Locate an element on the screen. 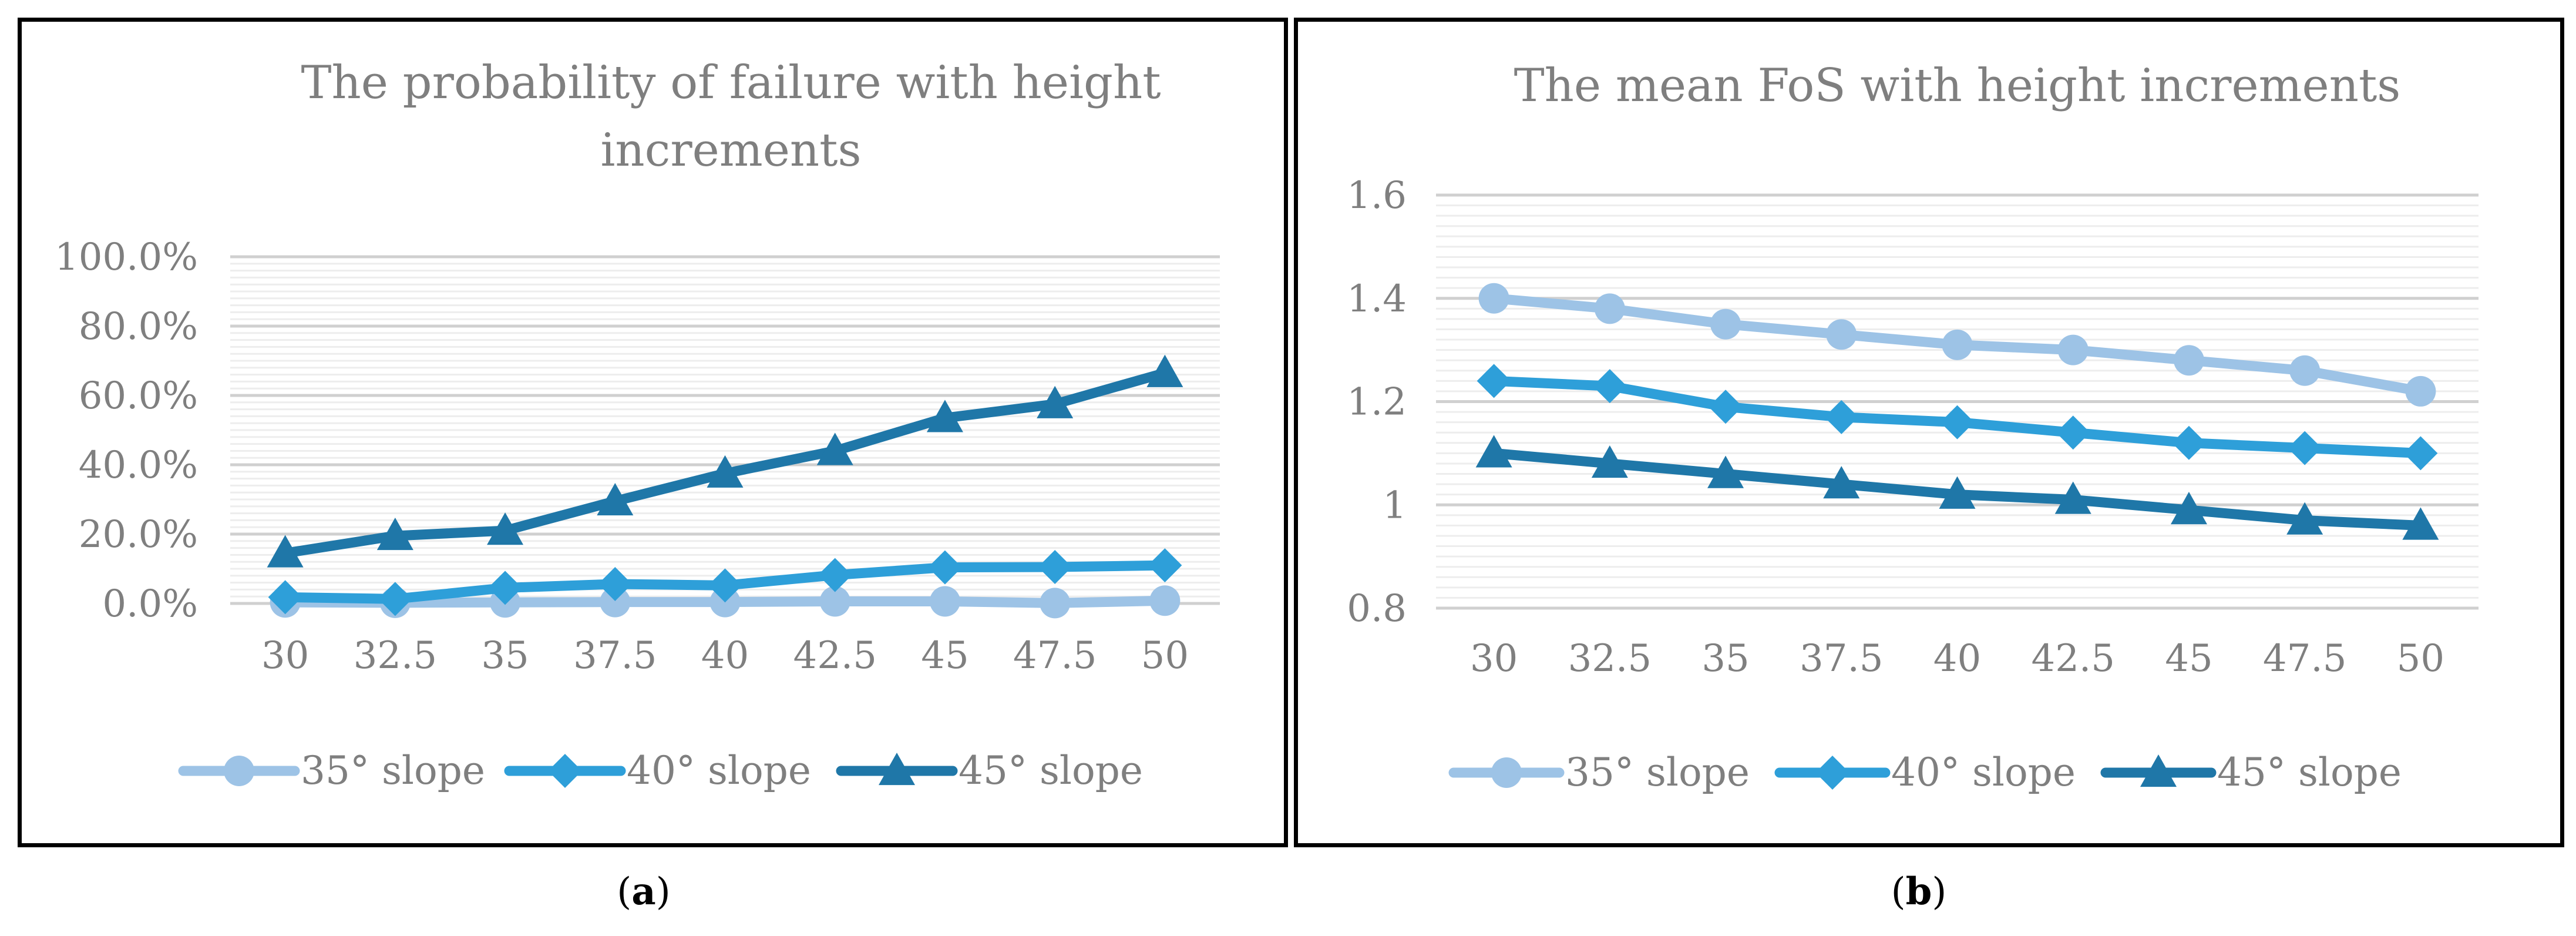  y-tick-label: 1 is located at coordinates (1395, 505).